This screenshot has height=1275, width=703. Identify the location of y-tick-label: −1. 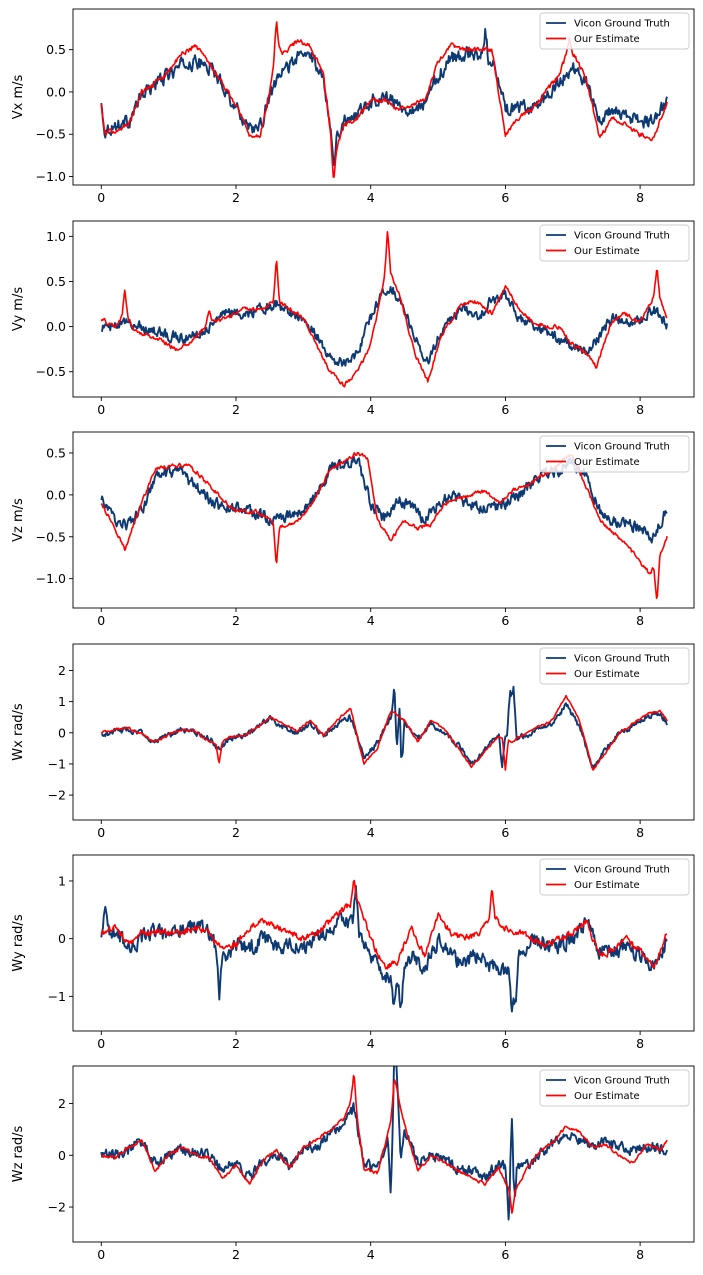
(57, 763).